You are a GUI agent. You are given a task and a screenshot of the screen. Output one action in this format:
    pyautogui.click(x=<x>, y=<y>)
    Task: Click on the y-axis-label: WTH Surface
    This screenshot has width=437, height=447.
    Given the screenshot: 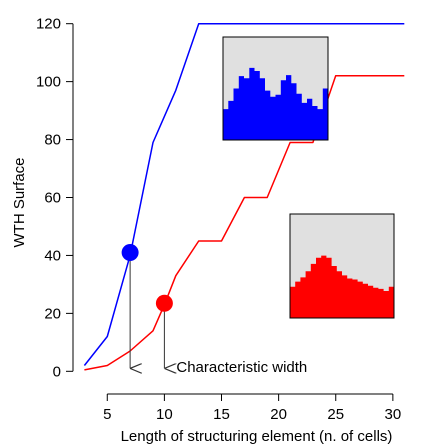 What is the action you would take?
    pyautogui.click(x=19, y=202)
    